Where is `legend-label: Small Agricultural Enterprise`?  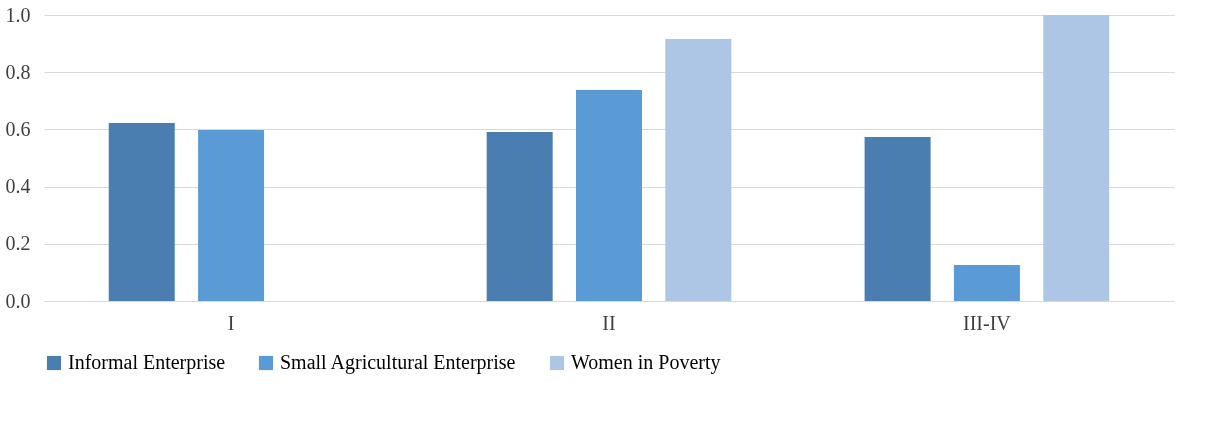 legend-label: Small Agricultural Enterprise is located at coordinates (398, 362).